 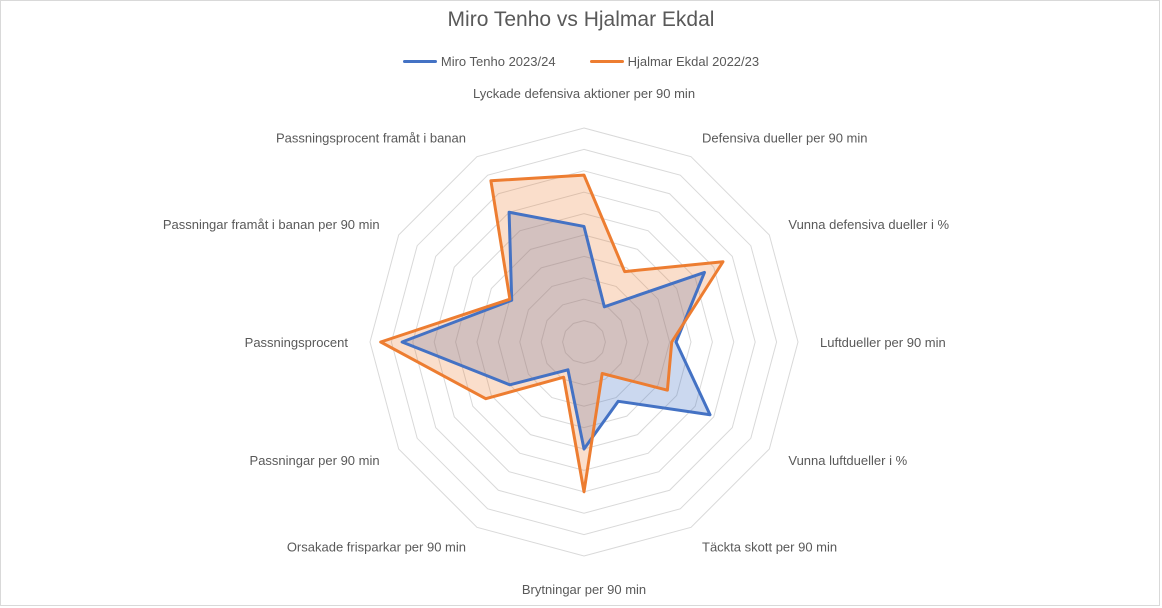 What do you see at coordinates (271, 224) in the screenshot?
I see `axis-label-10: Passningar framåt i banan per 90 min` at bounding box center [271, 224].